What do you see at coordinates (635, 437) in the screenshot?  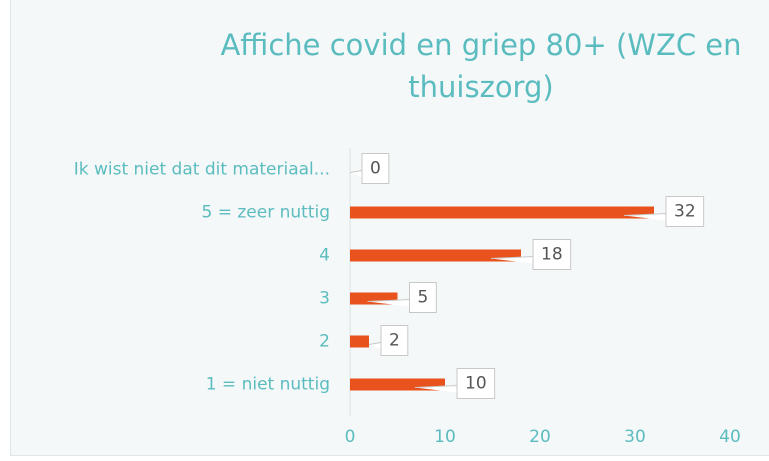 I see `x-tick-label: 30` at bounding box center [635, 437].